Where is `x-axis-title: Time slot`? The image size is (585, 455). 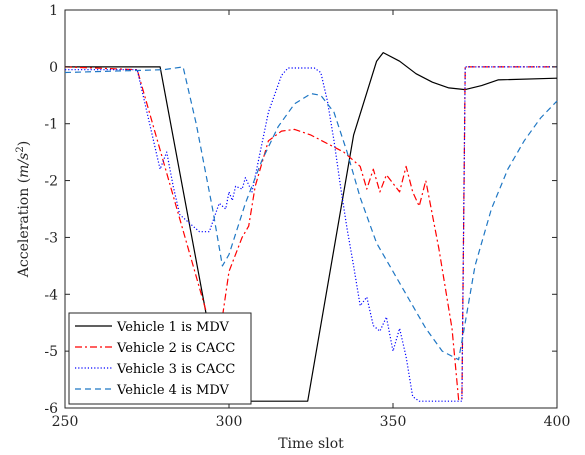 x-axis-title: Time slot is located at coordinates (311, 444).